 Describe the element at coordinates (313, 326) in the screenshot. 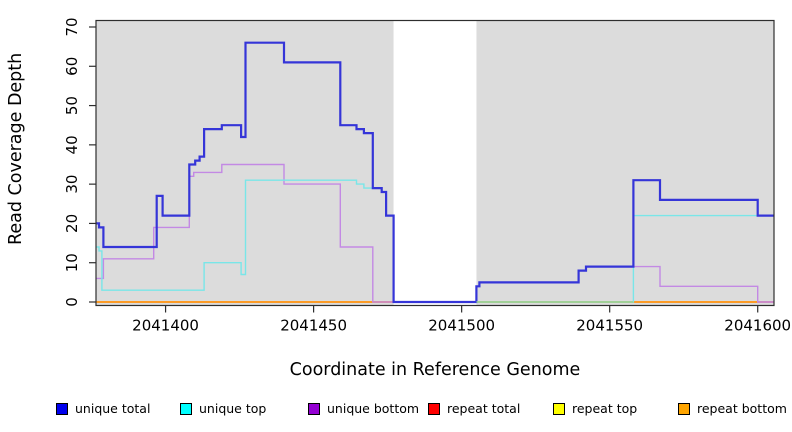

I see `x-axis-tick-label: 2041450` at that location.